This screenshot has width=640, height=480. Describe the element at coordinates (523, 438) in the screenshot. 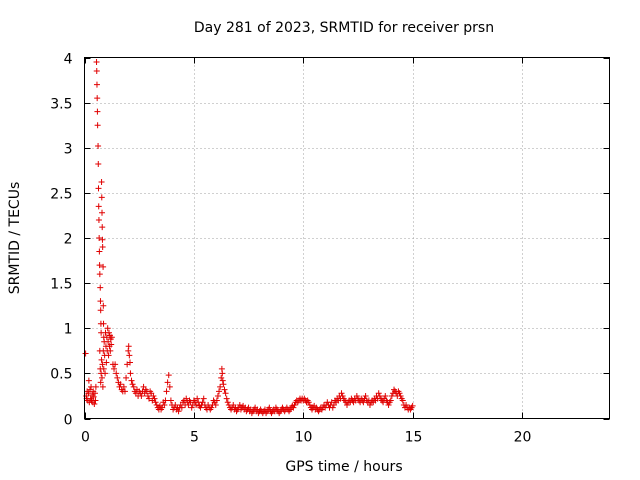

I see `x-tick-label: 20` at that location.